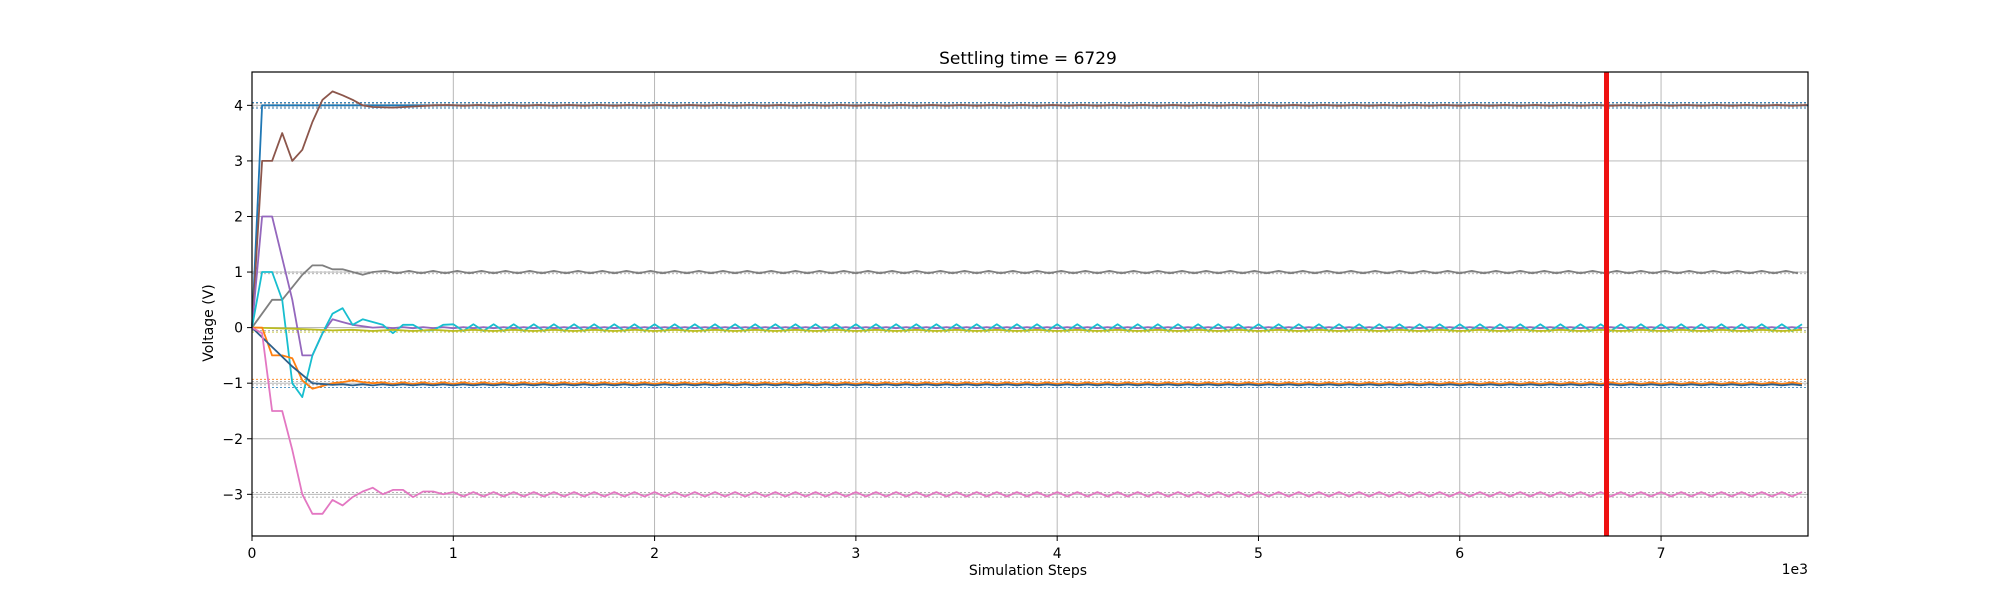  Describe the element at coordinates (1028, 59) in the screenshot. I see `chart-title: Settling time = 6729` at that location.